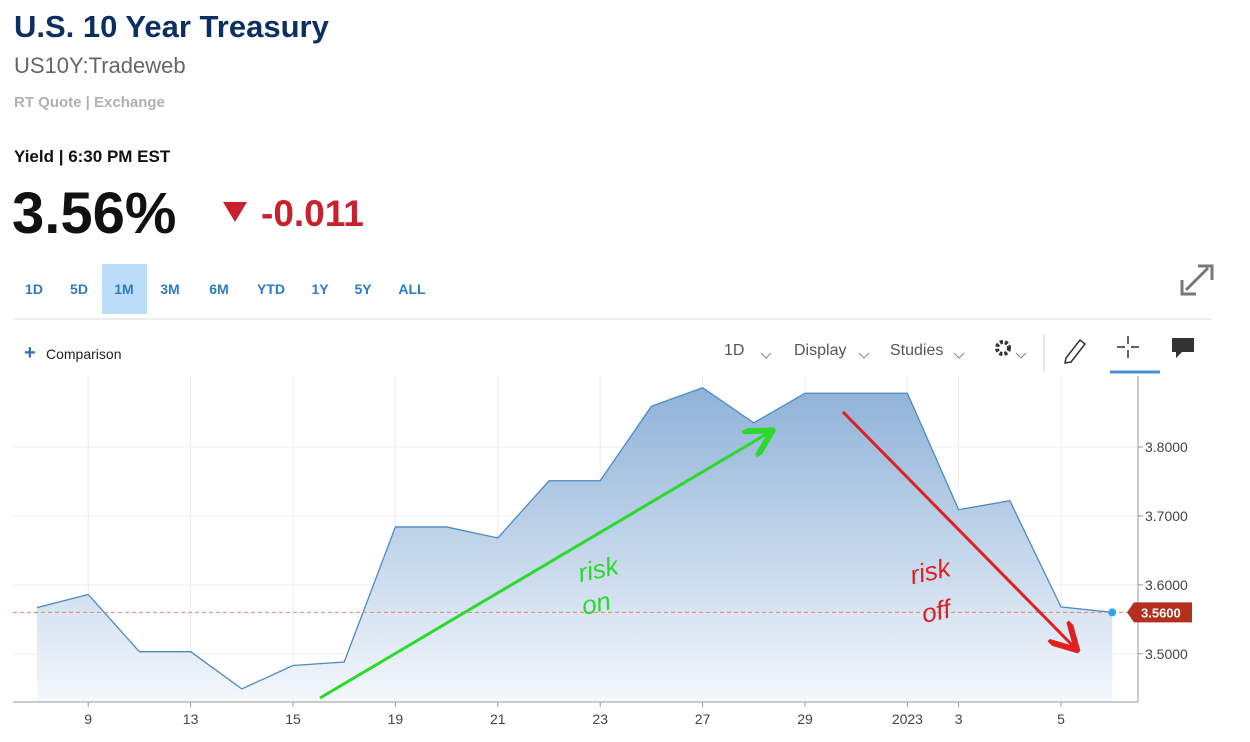 The width and height of the screenshot is (1250, 742). Describe the element at coordinates (498, 719) in the screenshot. I see `x-tick-label: 21` at that location.